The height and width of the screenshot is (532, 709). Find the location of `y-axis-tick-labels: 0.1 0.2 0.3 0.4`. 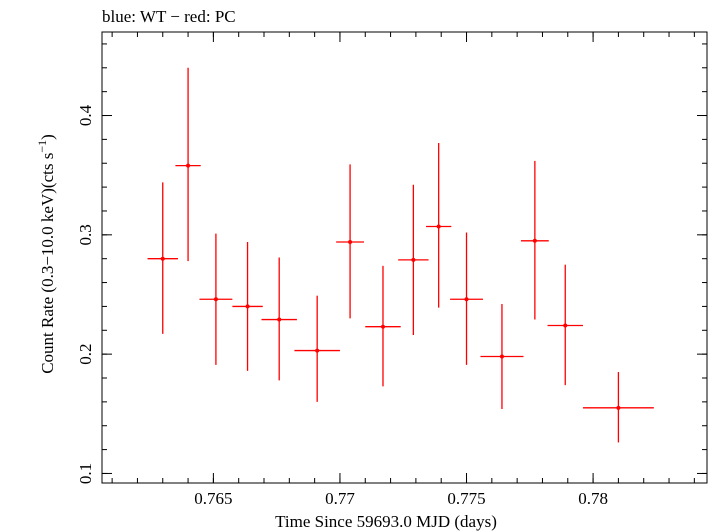

y-axis-tick-labels: 0.1 0.2 0.3 0.4 is located at coordinates (85, 294).